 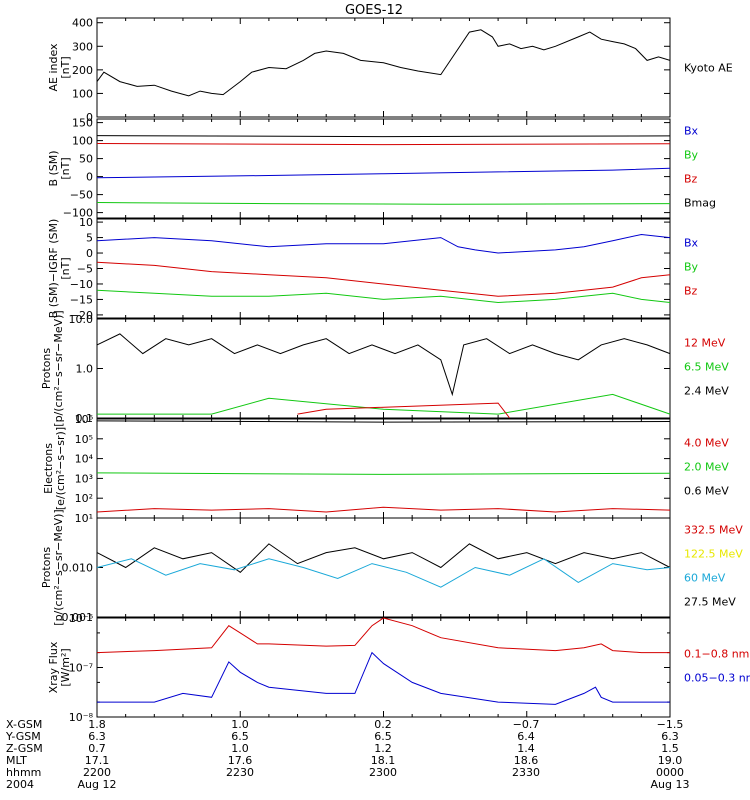 I want to click on y-axis-label: Xray Flux[W/m²], so click(x=59, y=667).